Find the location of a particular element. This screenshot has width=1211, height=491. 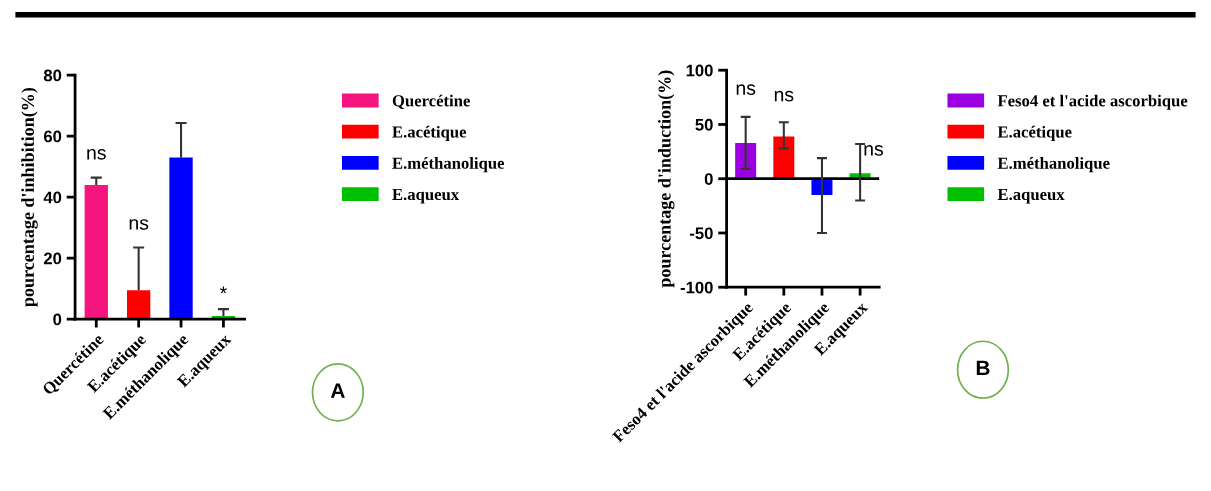

y-tick-label: 100 is located at coordinates (699, 70).